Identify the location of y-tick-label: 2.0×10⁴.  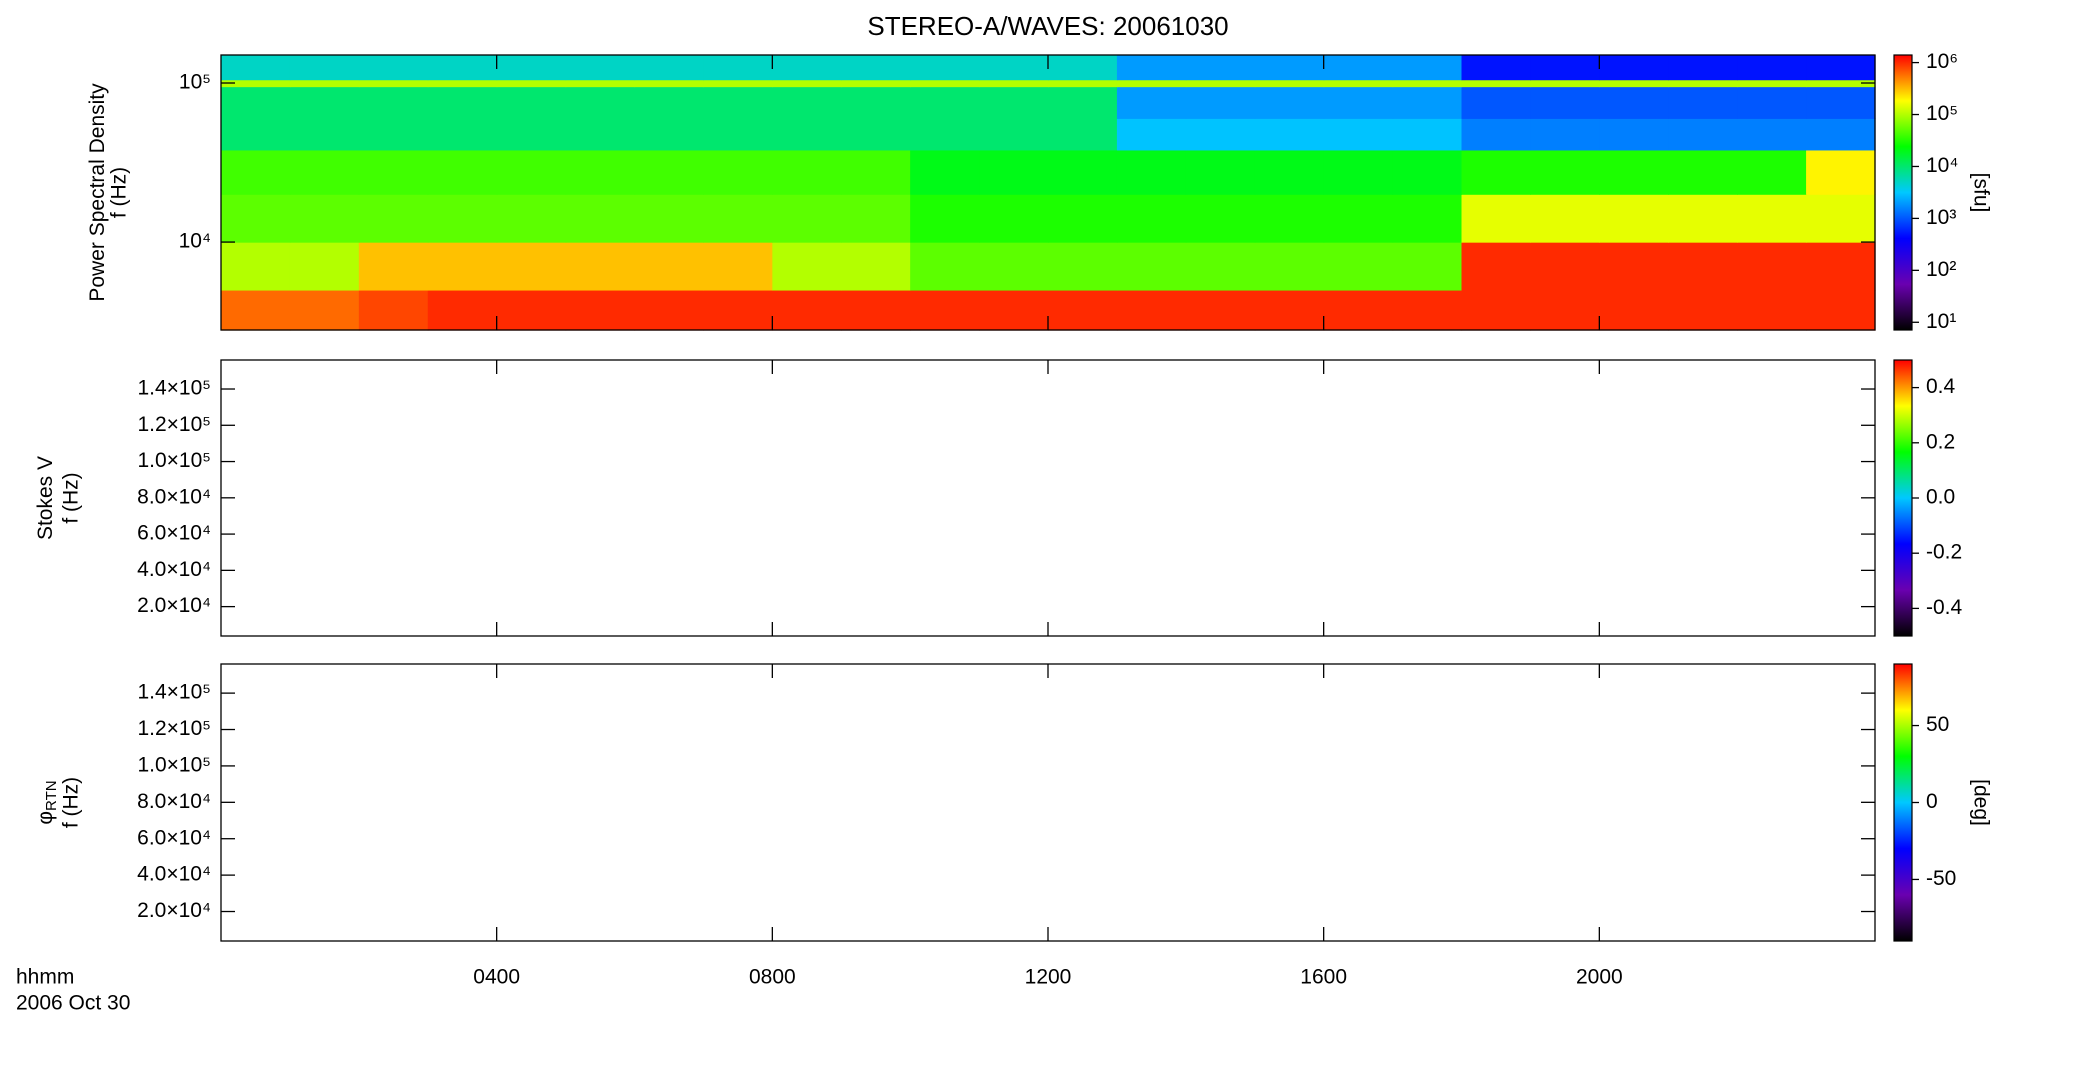
(174, 910).